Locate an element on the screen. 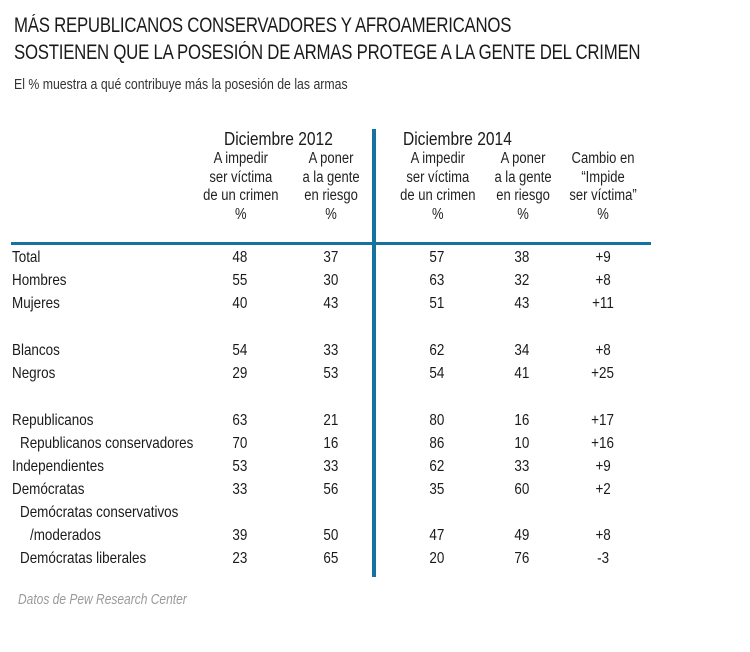  table-row: Blancos 54 33 62 34 +8 is located at coordinates (350, 353).